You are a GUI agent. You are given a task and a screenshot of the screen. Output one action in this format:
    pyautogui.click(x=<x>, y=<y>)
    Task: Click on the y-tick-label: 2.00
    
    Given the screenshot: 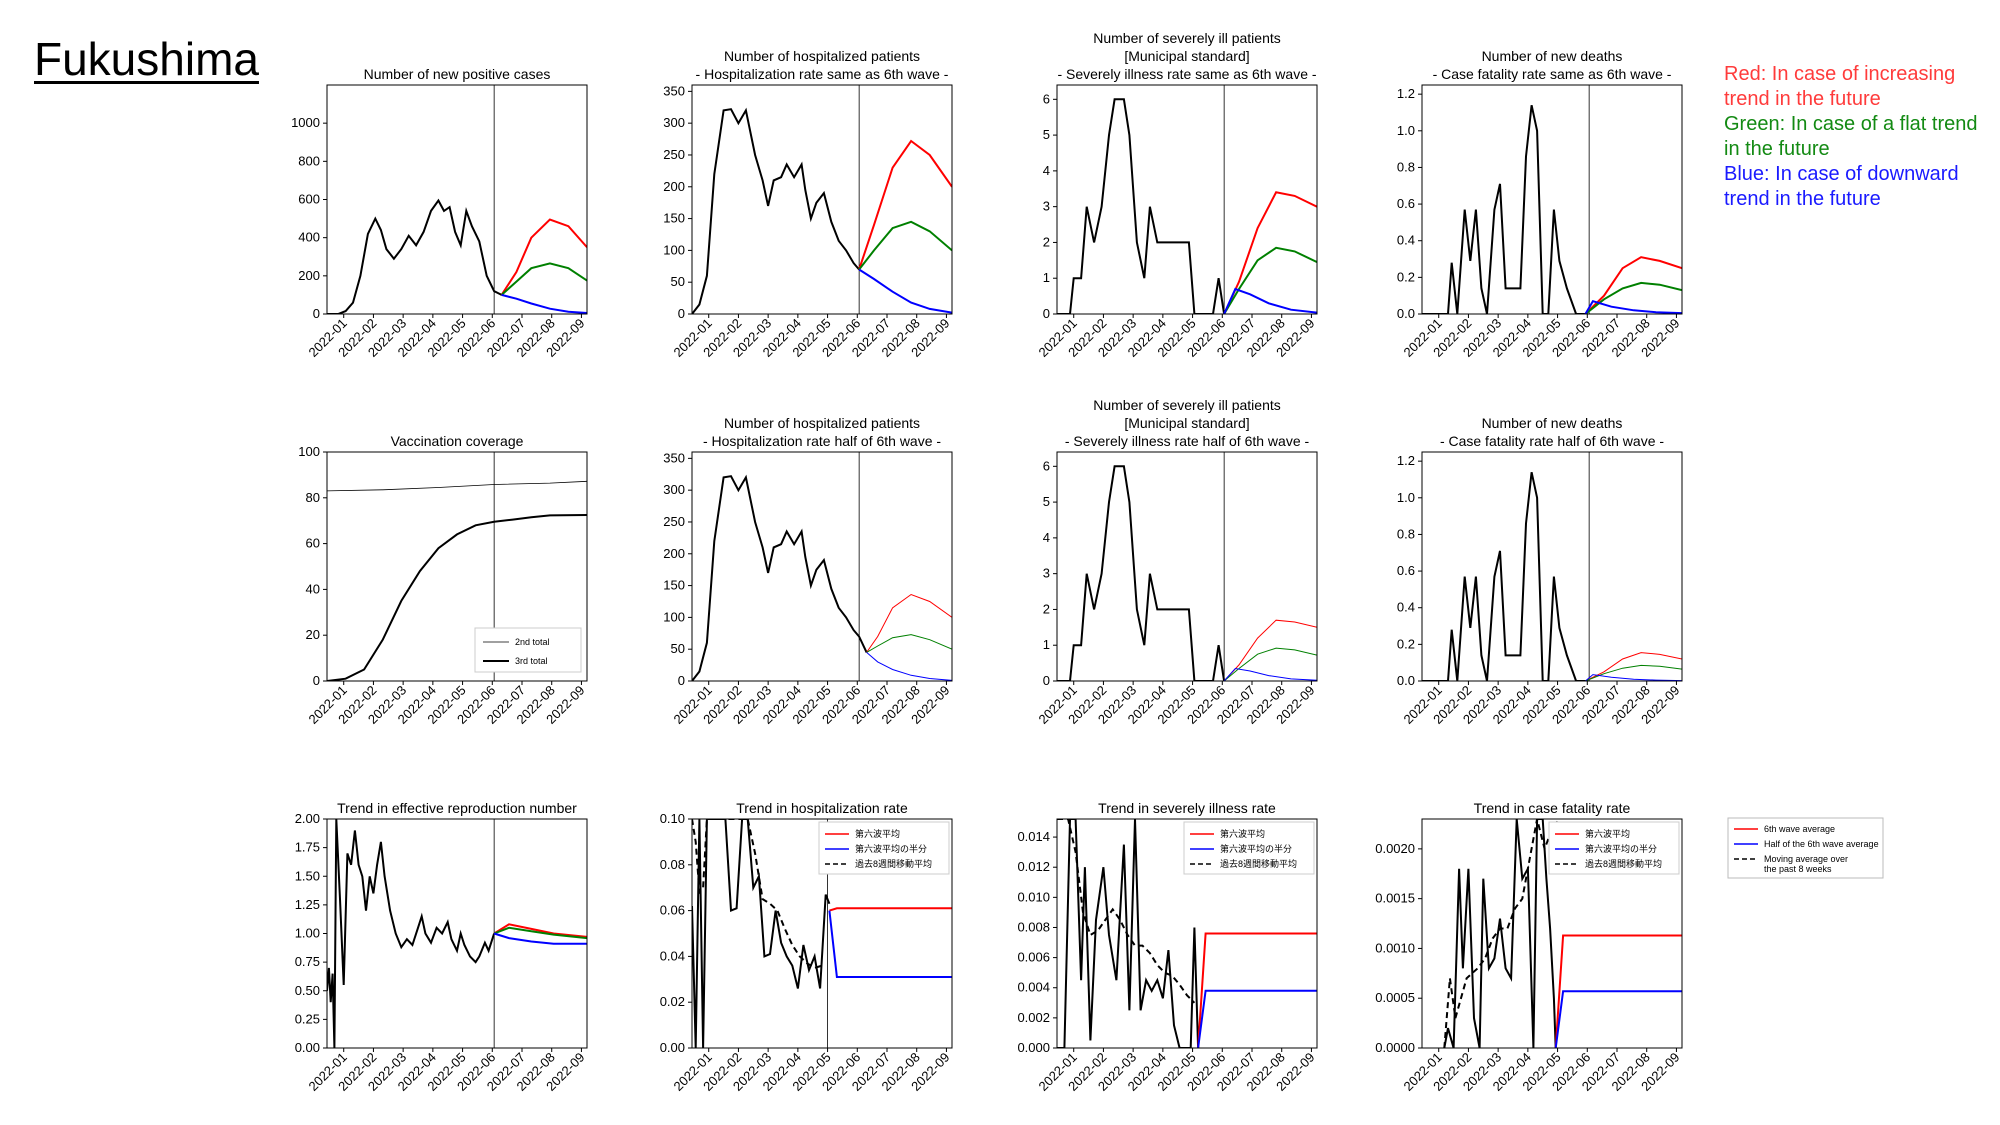 What is the action you would take?
    pyautogui.click(x=307, y=818)
    